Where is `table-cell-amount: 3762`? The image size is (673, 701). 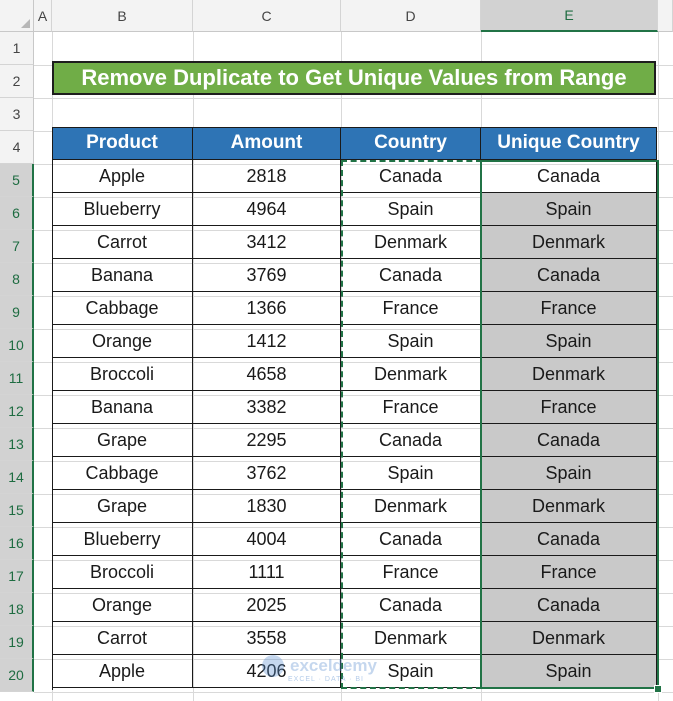 table-cell-amount: 3762 is located at coordinates (267, 473).